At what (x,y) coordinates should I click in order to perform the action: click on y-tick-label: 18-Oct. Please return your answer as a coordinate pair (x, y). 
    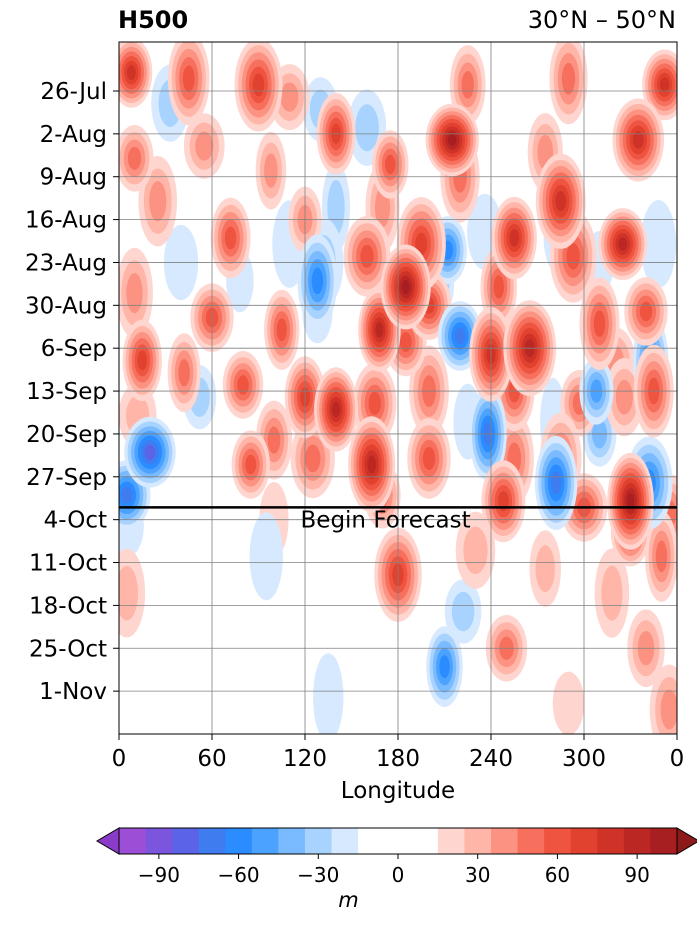
    Looking at the image, I should click on (68, 606).